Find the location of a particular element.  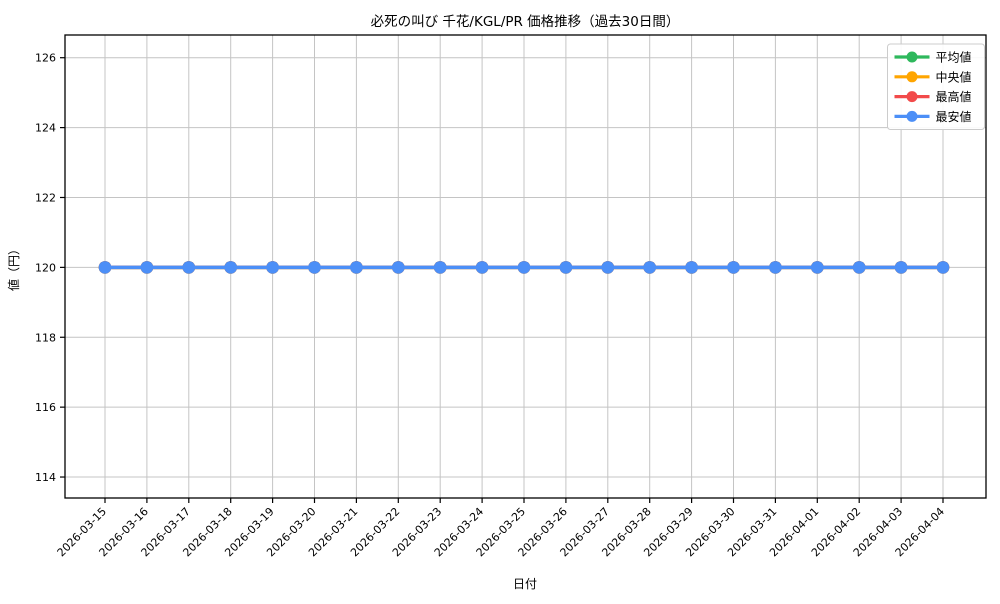

y-axis-label: 値（円） is located at coordinates (13, 267).